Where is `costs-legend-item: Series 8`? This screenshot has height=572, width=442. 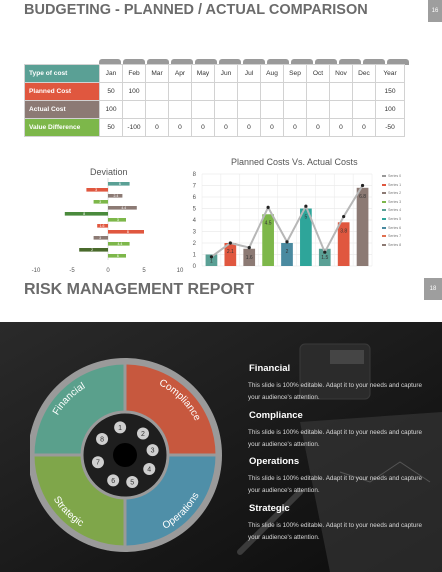
costs-legend-item: Series 8 is located at coordinates (391, 245).